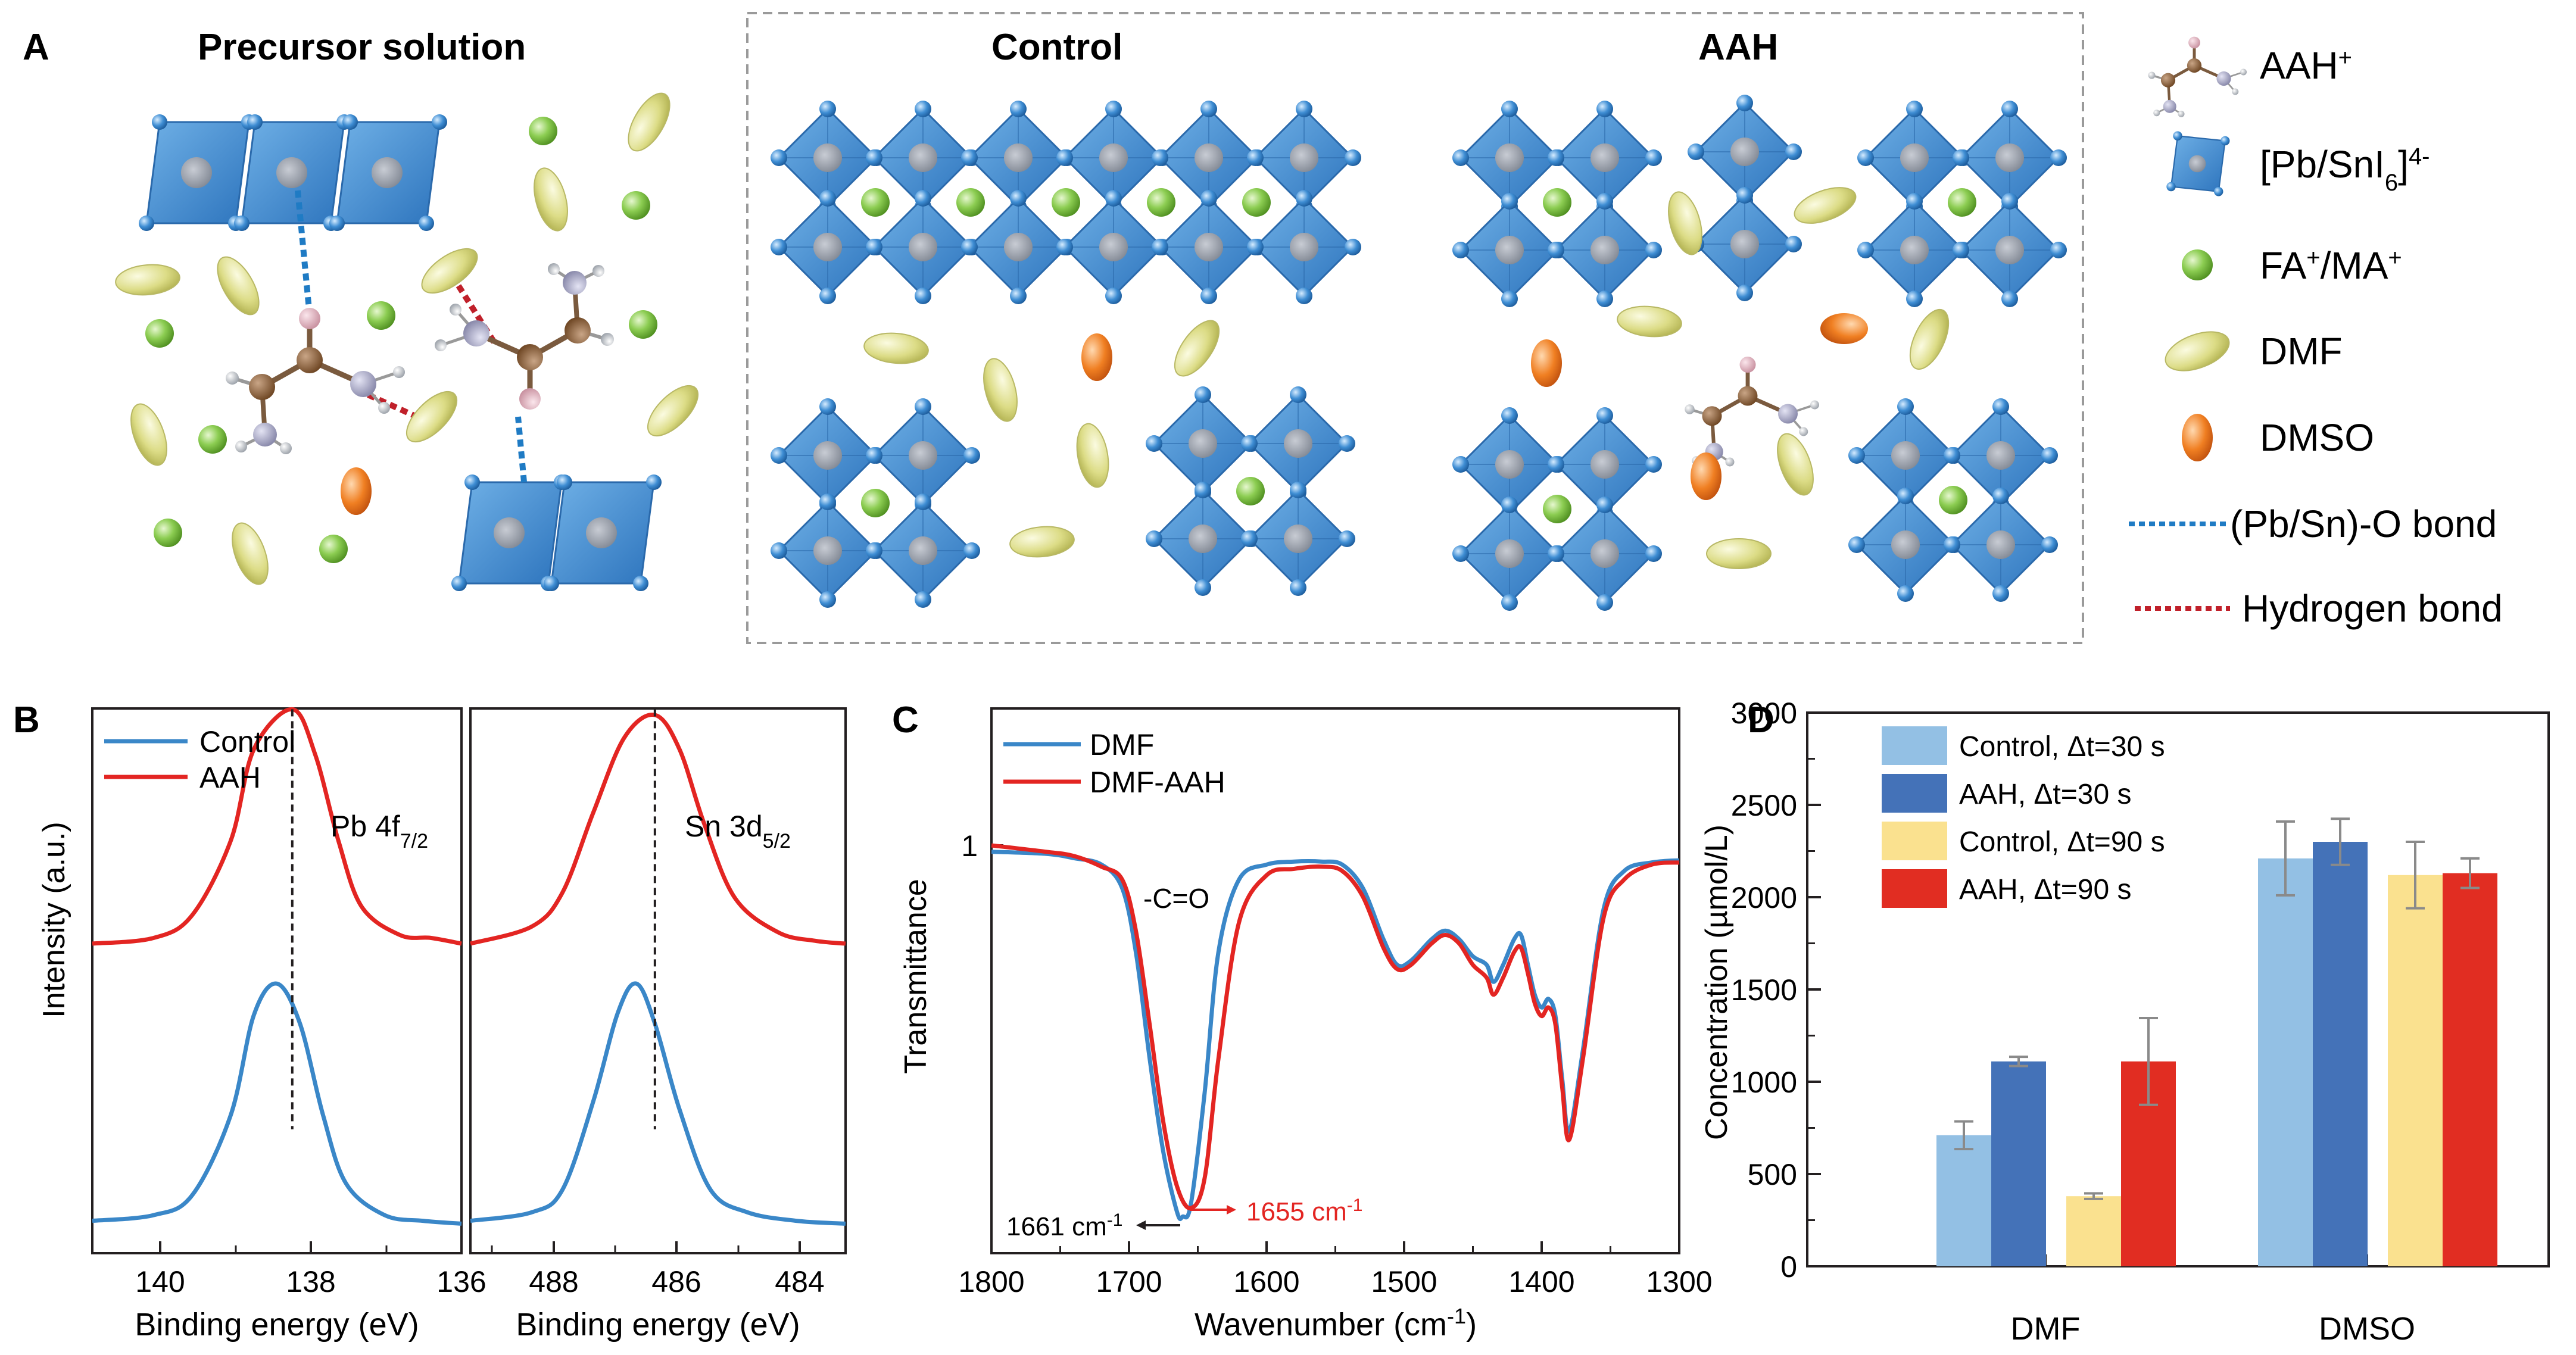  Describe the element at coordinates (1541, 1281) in the screenshot. I see `ir-xtick-label: 1400` at that location.